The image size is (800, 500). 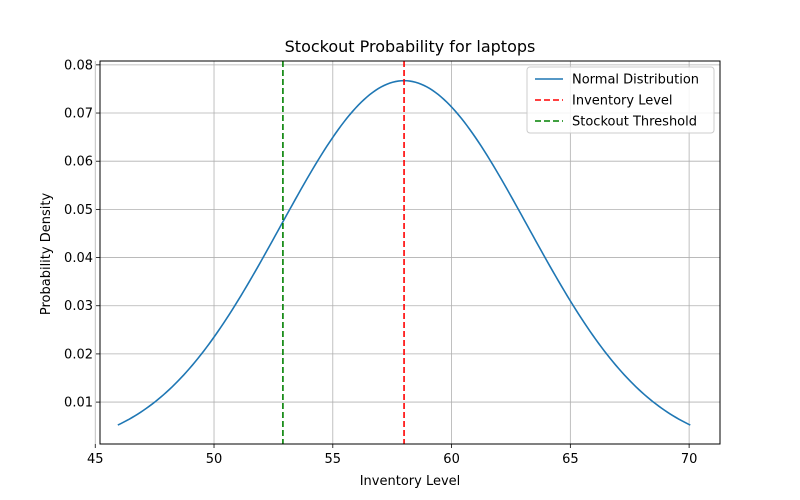 I want to click on y-tick-label: 0.08, so click(x=78, y=65).